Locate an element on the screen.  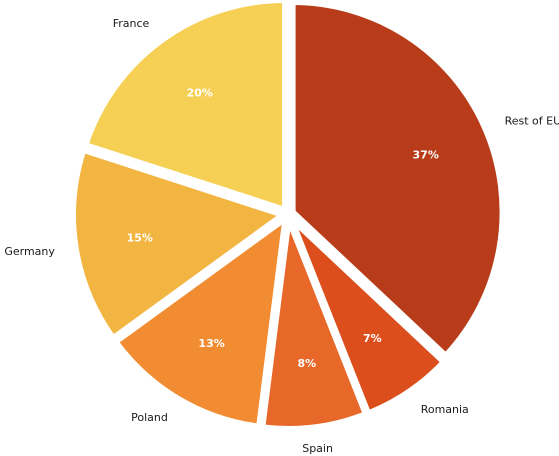
percent-label-spain: 8% is located at coordinates (306, 363).